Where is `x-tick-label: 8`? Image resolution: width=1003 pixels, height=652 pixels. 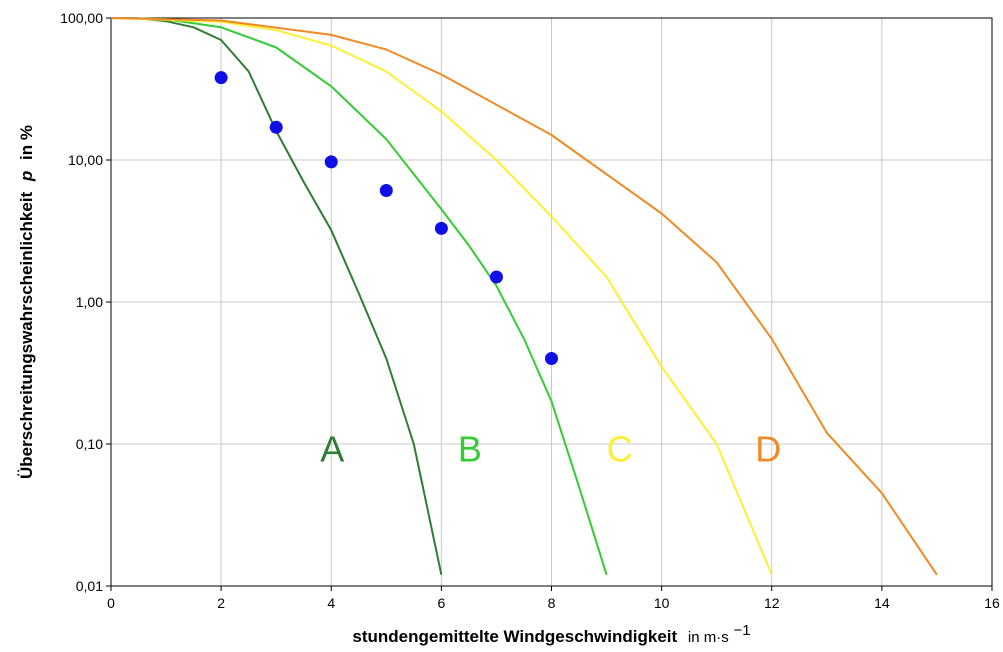
x-tick-label: 8 is located at coordinates (552, 603).